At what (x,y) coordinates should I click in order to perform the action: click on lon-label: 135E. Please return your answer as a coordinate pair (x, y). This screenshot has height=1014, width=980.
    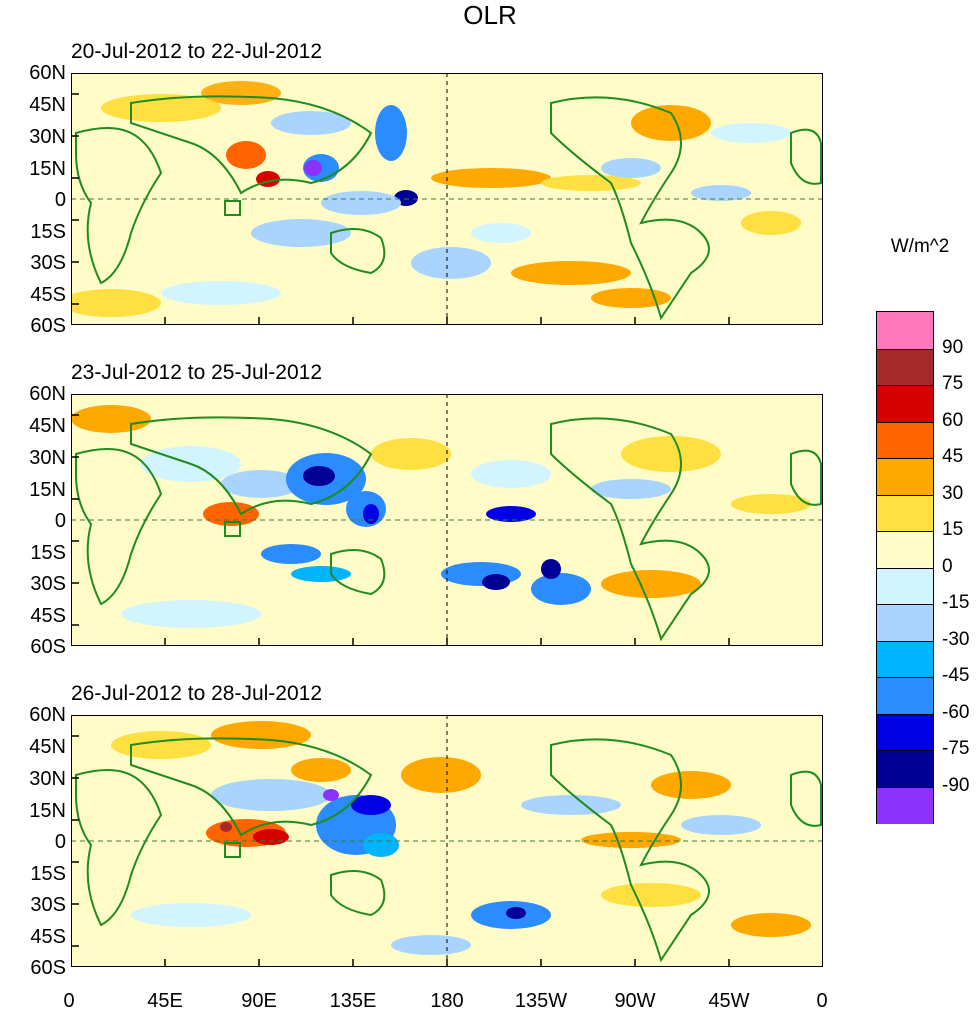
    Looking at the image, I should click on (353, 1001).